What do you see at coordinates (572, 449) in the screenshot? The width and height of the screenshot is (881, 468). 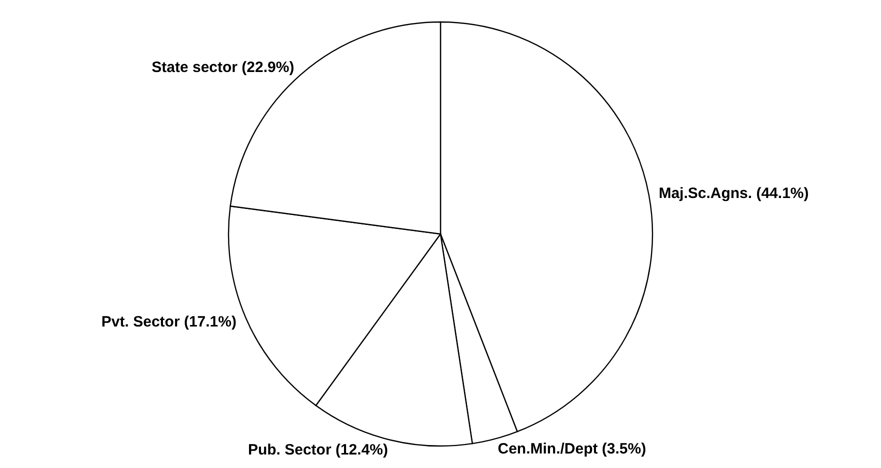 I see `slice-label: Cen.Min./Dept (3.5%)` at bounding box center [572, 449].